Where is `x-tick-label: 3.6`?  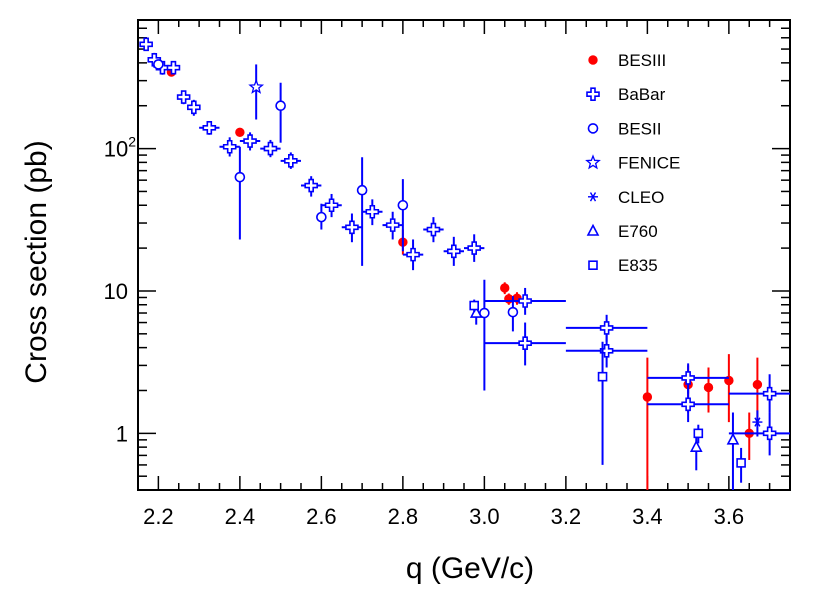
x-tick-label: 3.6 is located at coordinates (729, 516).